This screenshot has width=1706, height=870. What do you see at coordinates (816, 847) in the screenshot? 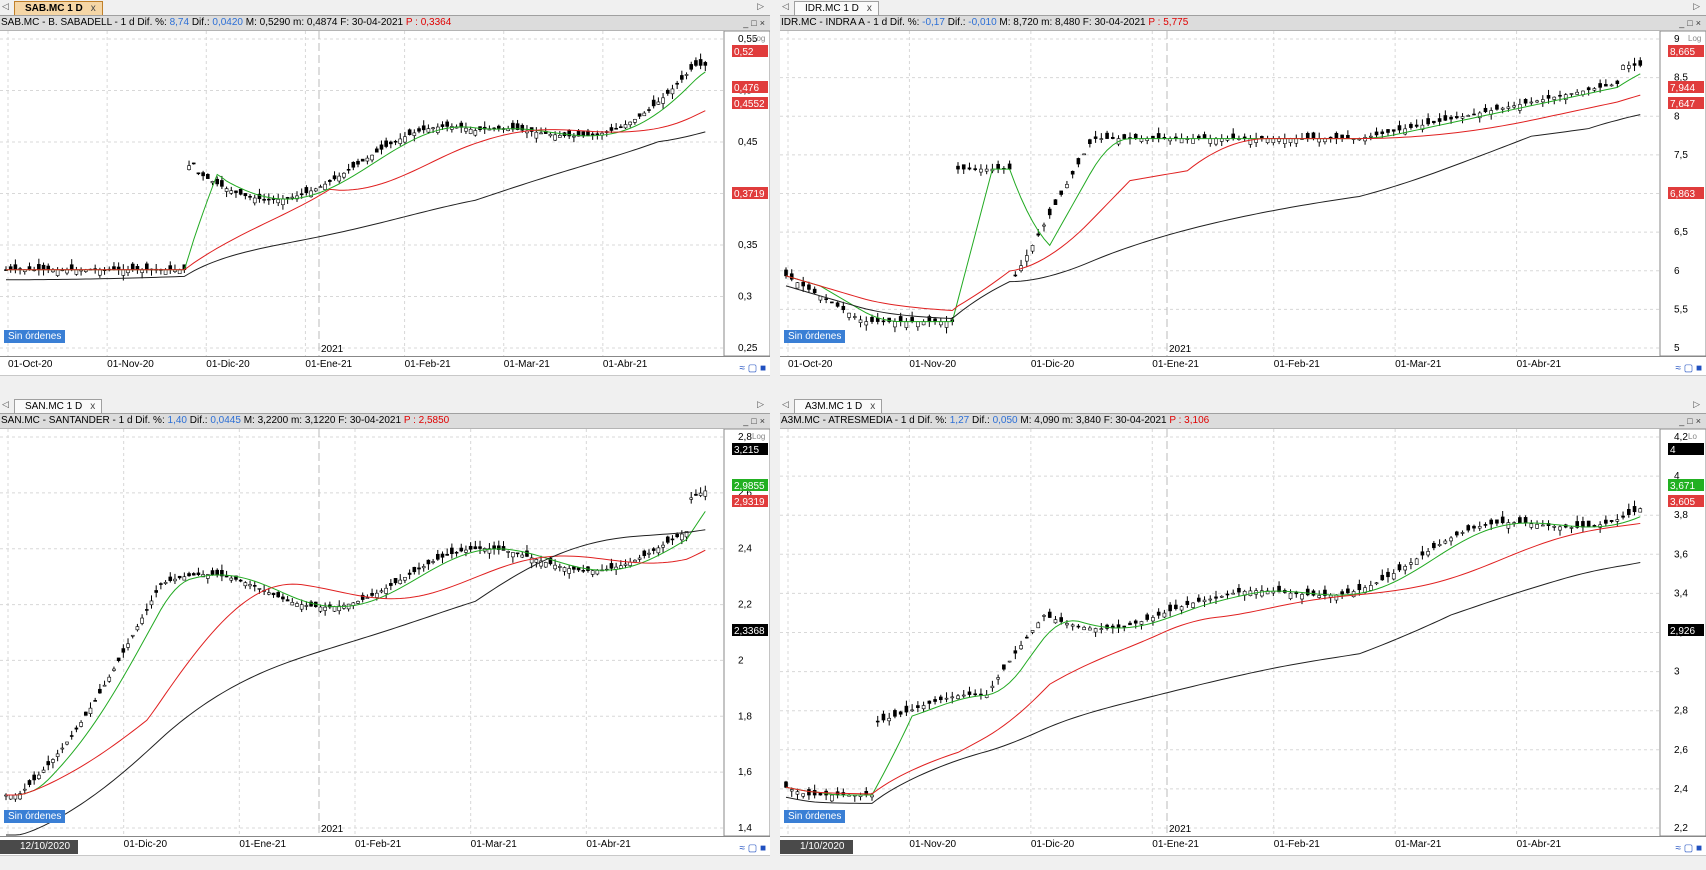
I see `cursor-date-label: 1/10/2020` at bounding box center [816, 847].